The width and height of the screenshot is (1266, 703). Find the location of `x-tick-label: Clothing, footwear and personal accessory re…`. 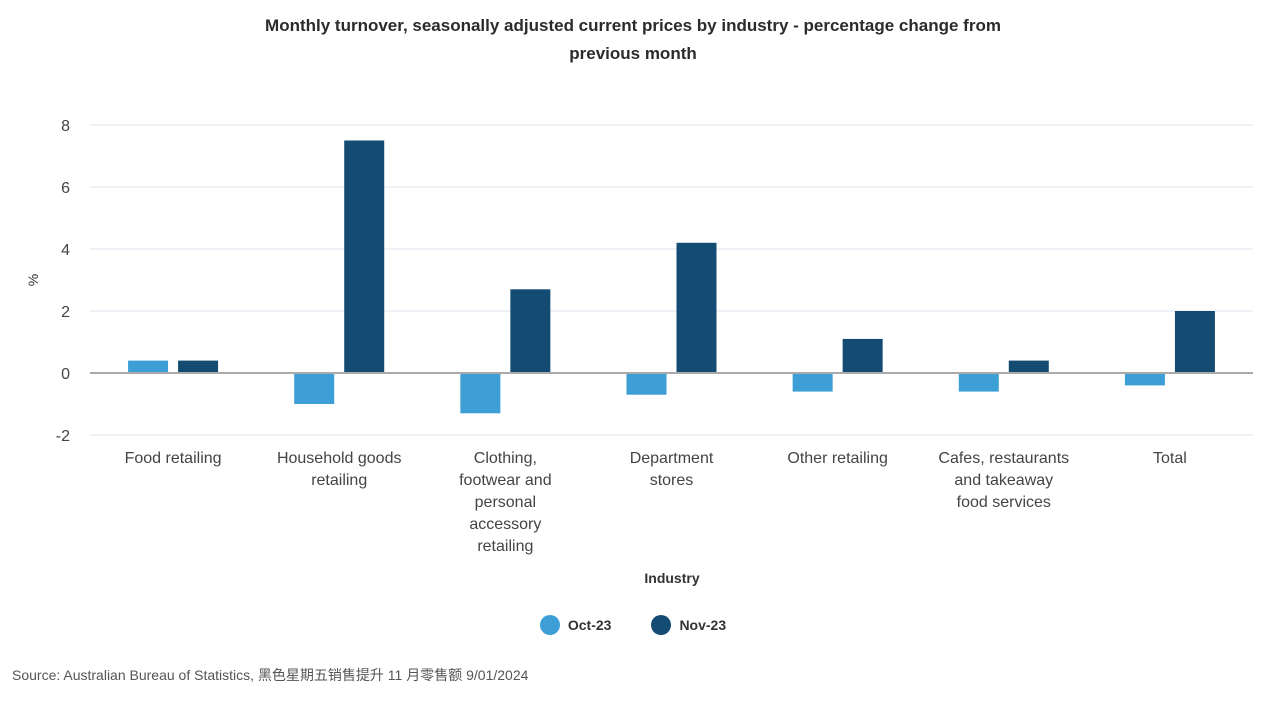

x-tick-label: Clothing, footwear and personal accessory re… is located at coordinates (505, 502).